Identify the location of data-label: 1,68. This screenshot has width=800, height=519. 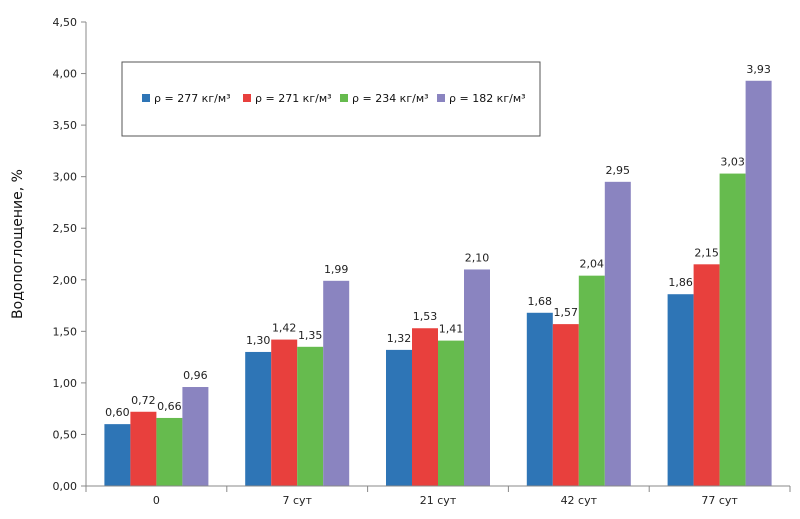
(540, 301).